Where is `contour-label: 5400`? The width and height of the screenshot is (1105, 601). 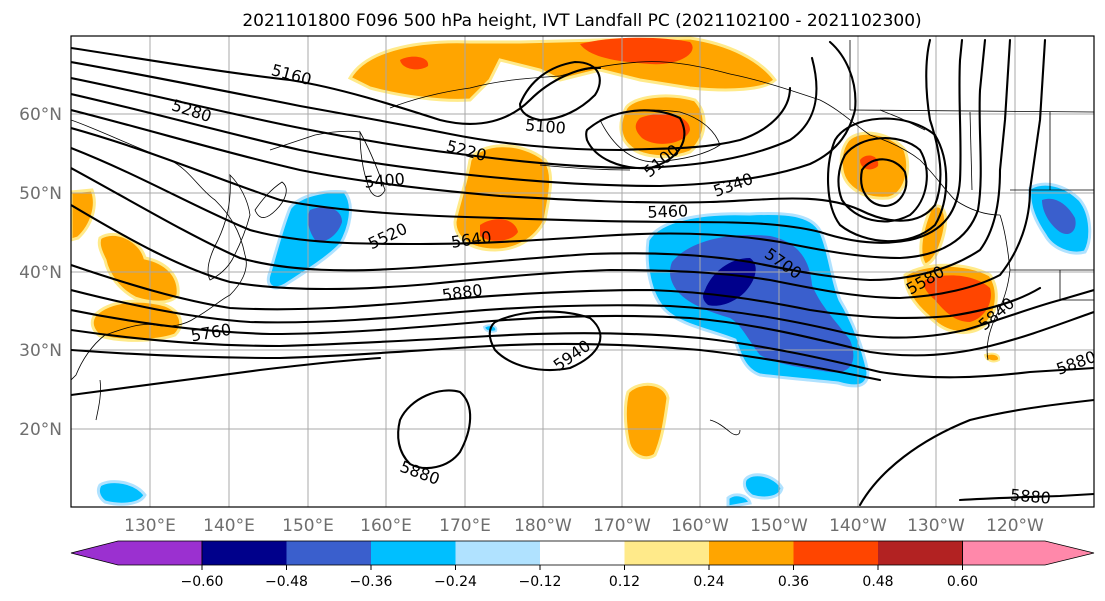 contour-label: 5400 is located at coordinates (384, 180).